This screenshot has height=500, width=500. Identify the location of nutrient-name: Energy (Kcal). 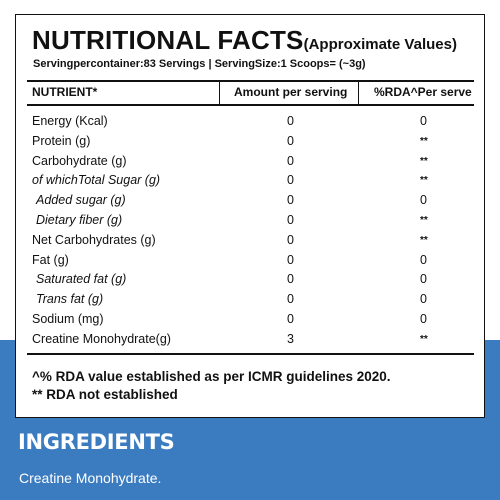
(70, 121).